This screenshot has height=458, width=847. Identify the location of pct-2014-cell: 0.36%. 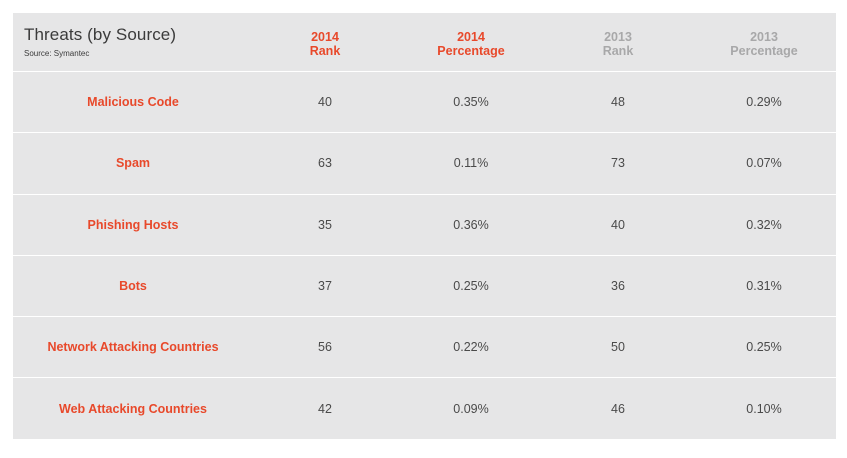
(471, 224).